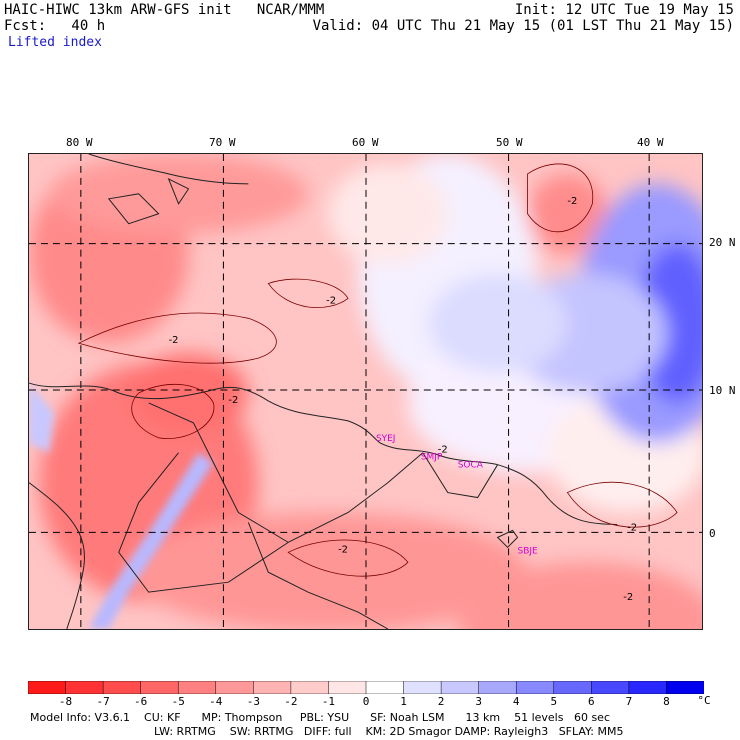  Describe the element at coordinates (164, 10) in the screenshot. I see `chart-title: HAIC-HIWC 13km ARW-GFS init NCAR/MMM` at that location.